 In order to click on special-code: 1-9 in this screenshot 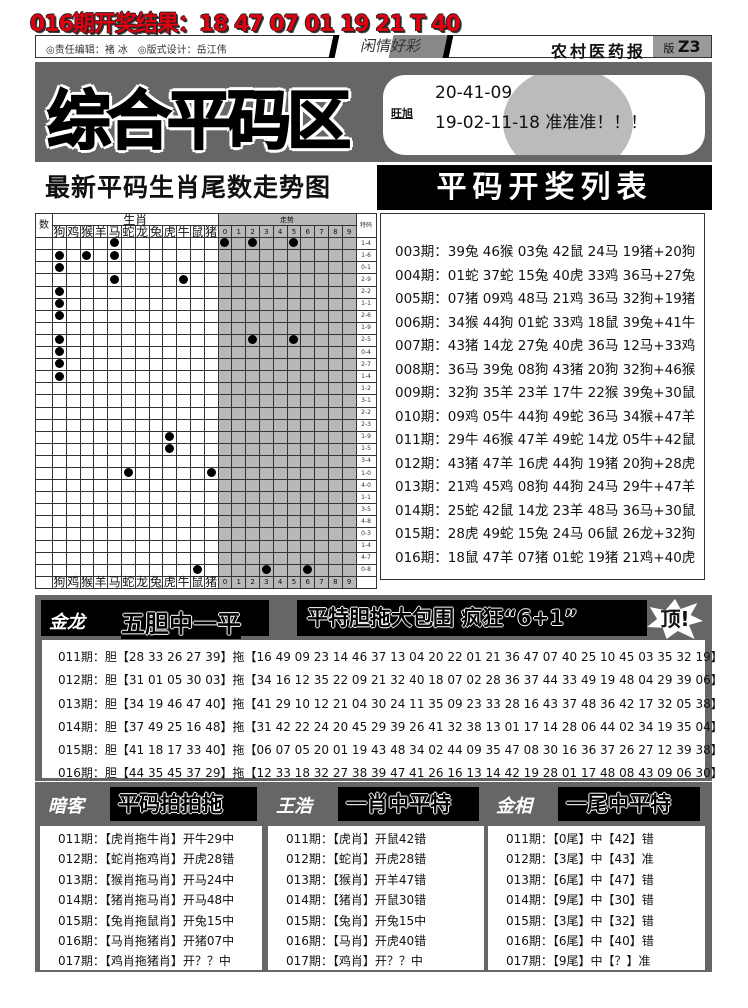, I will do `click(366, 328)`.